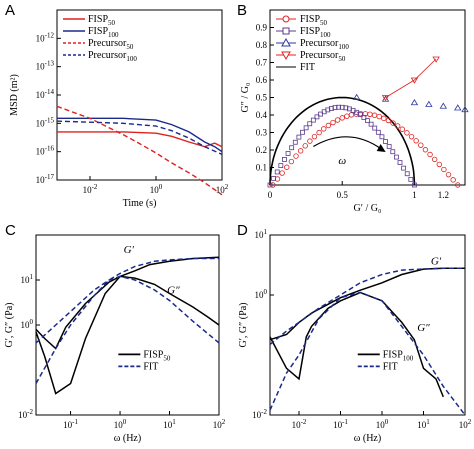 Image resolution: width=474 pixels, height=449 pixels. Describe the element at coordinates (398, 355) in the screenshot. I see `legend-label-d: FISP100` at that location.